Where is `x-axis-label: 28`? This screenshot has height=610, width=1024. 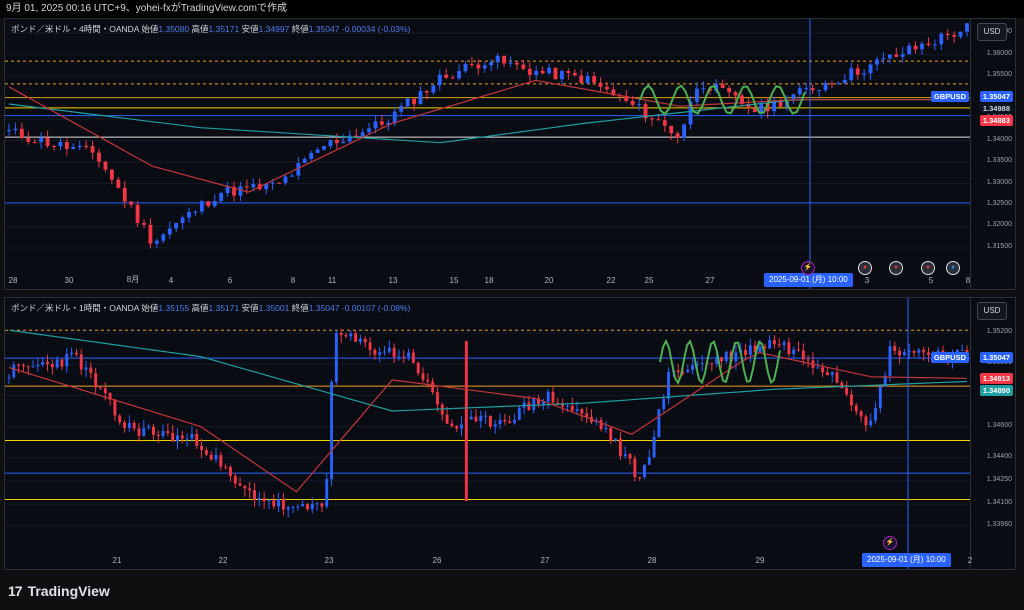 x-axis-label: 28 is located at coordinates (652, 560).